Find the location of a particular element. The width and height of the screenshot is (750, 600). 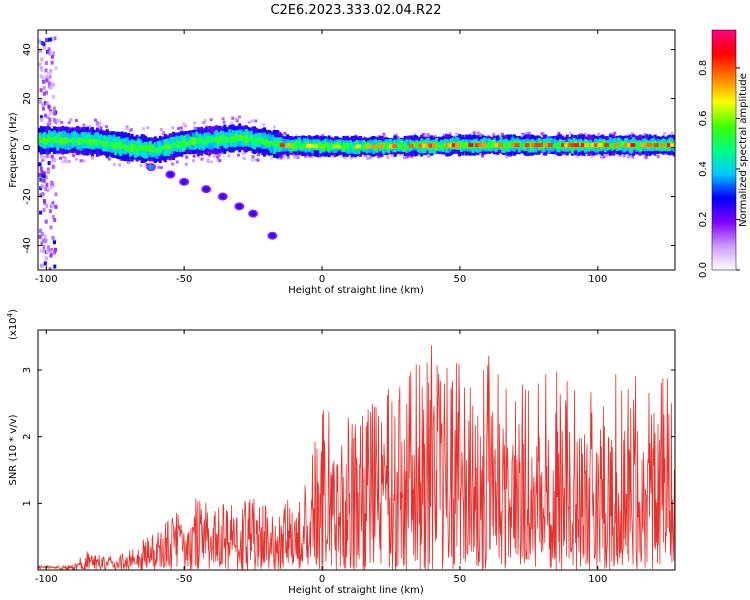

x-tick-label: -100 is located at coordinates (46, 579).